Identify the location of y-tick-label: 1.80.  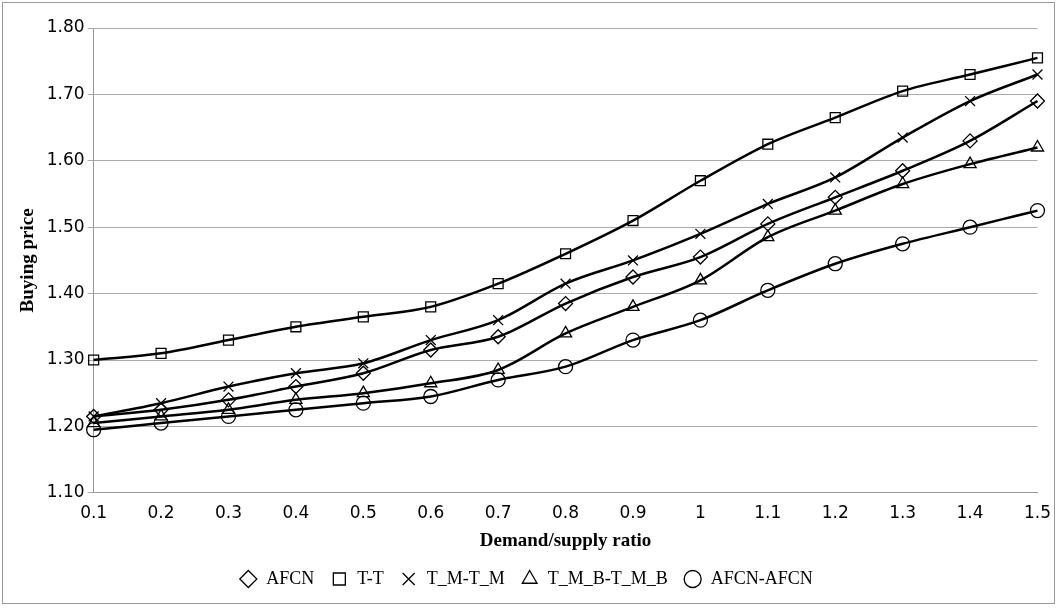
(65, 26).